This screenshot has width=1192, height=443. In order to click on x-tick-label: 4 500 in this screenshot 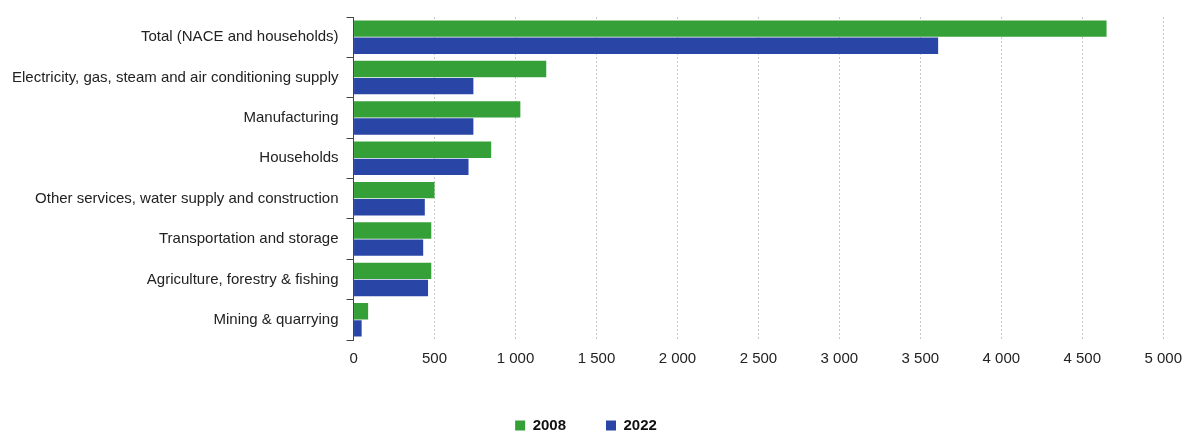, I will do `click(1082, 358)`.